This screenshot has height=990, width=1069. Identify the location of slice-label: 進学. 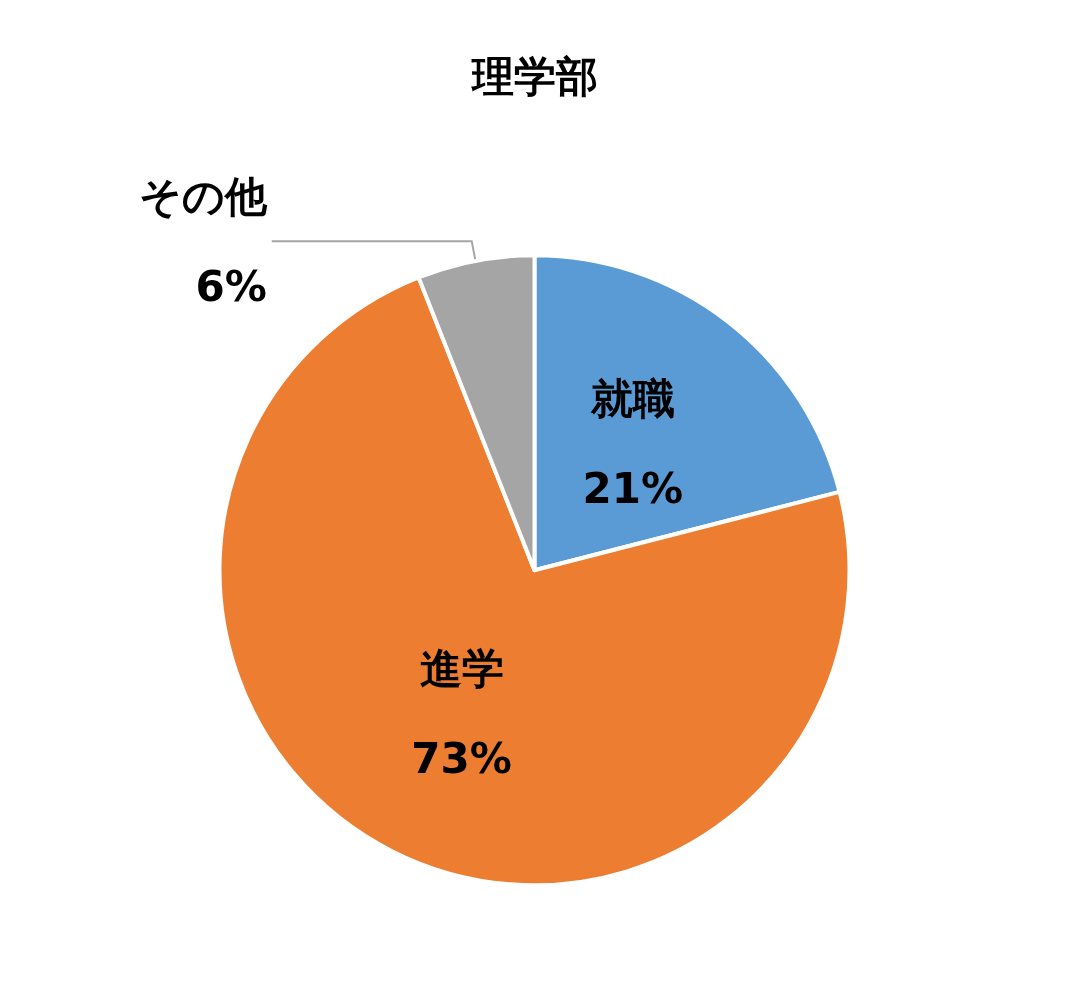
(461, 668).